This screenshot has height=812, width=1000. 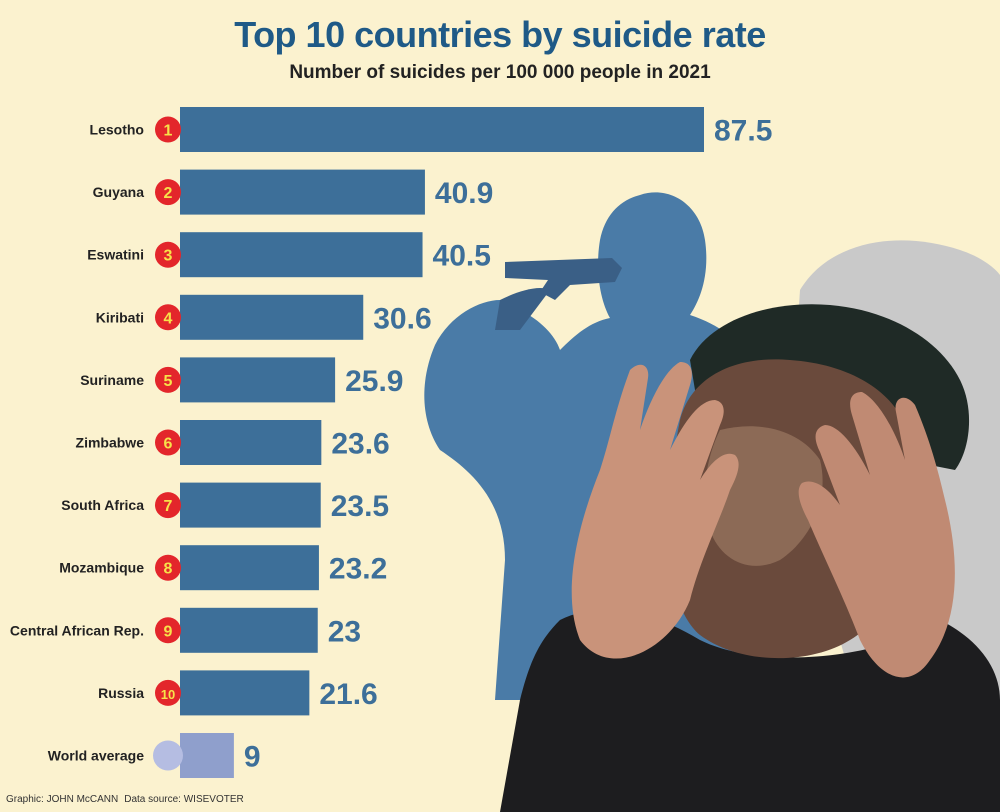 I want to click on value-label-10: 9, so click(x=252, y=757).